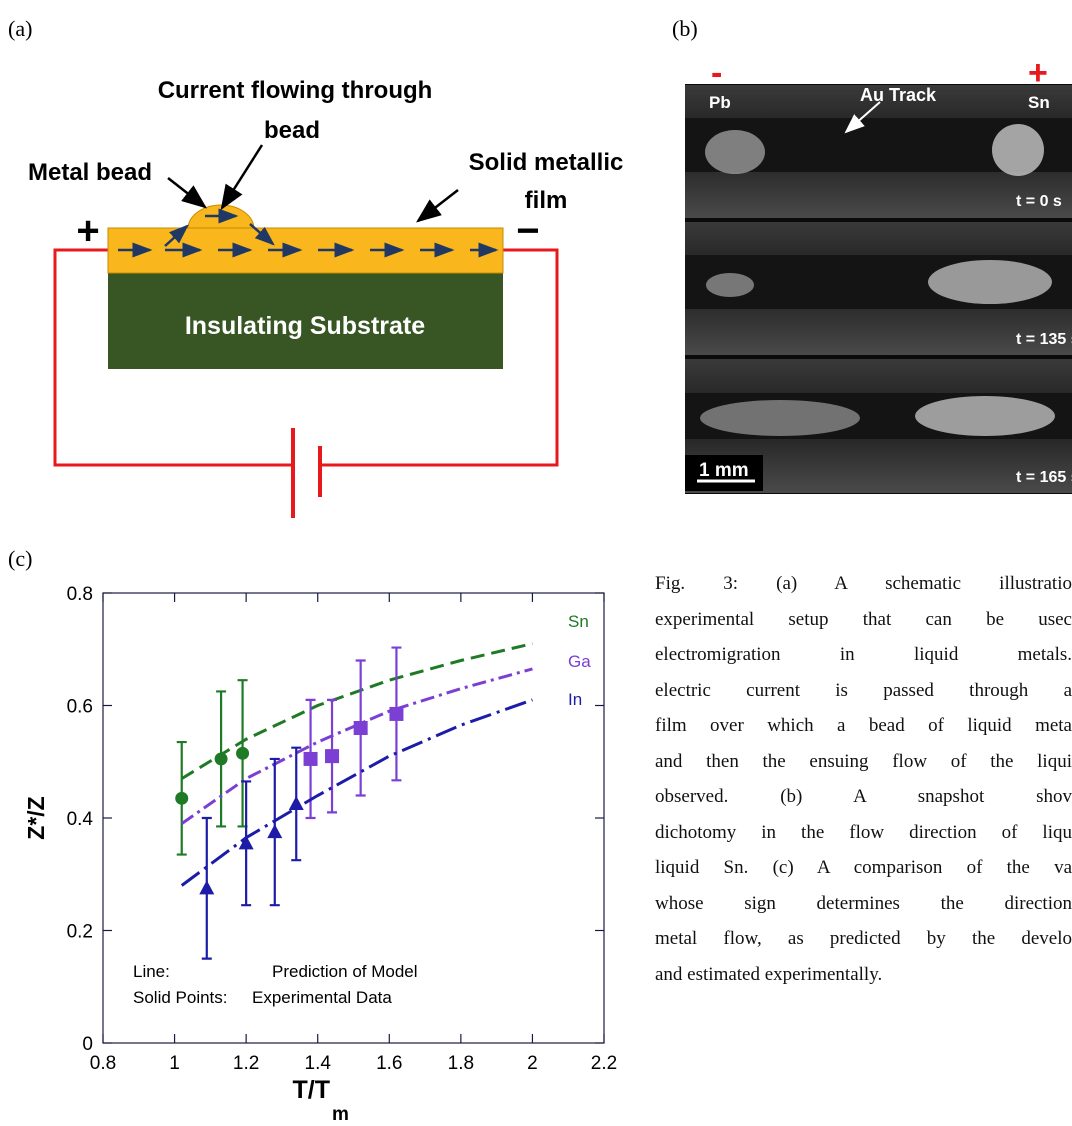 Image resolution: width=1072 pixels, height=1126 pixels. Describe the element at coordinates (720, 102) in the screenshot. I see `photo-label: Pb` at that location.